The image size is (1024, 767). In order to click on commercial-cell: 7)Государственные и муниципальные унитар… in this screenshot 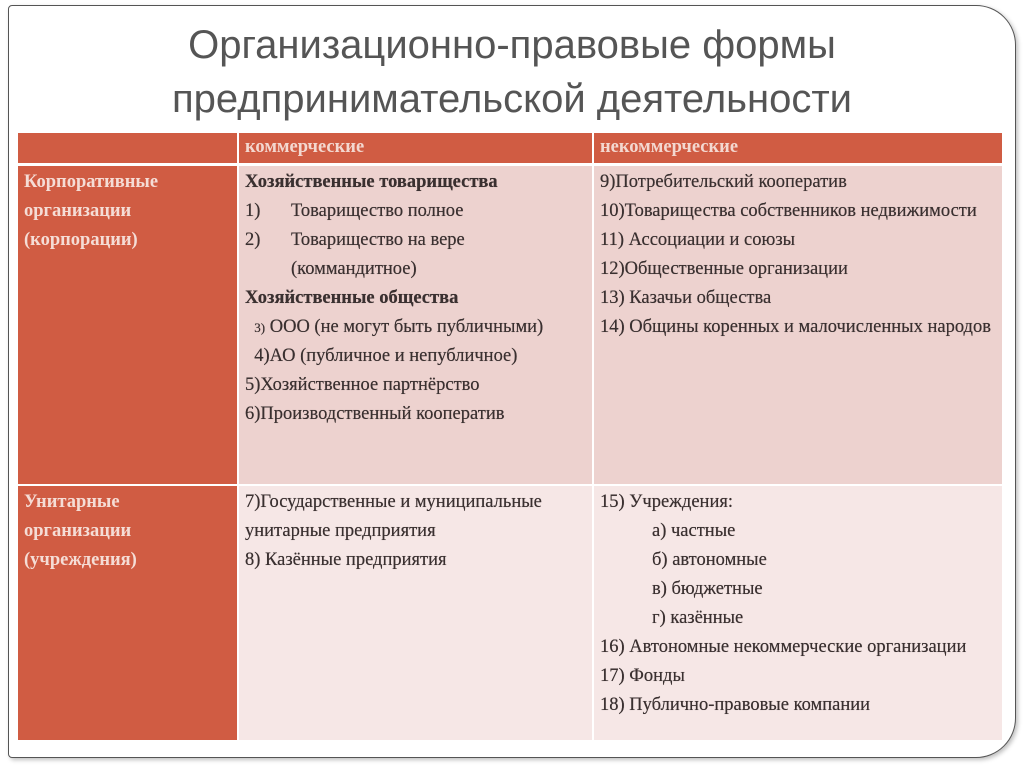, I will do `click(415, 613)`.